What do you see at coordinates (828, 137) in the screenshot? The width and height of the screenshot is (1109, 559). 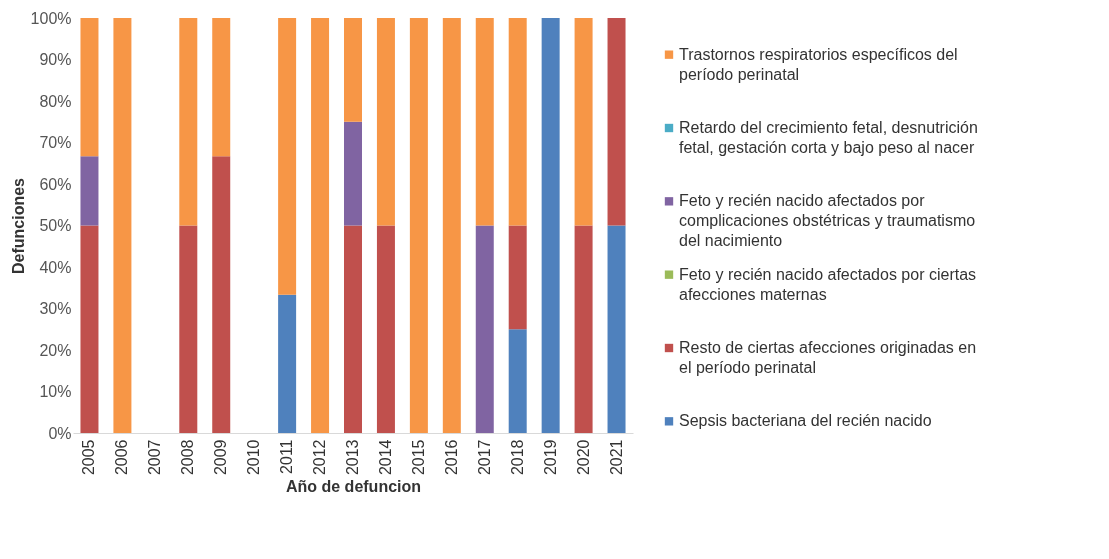 I see `legend-label: Retardo del crecimiento fetal, desnutrición fetal, gestación corta y bajo peso al nacer` at bounding box center [828, 137].